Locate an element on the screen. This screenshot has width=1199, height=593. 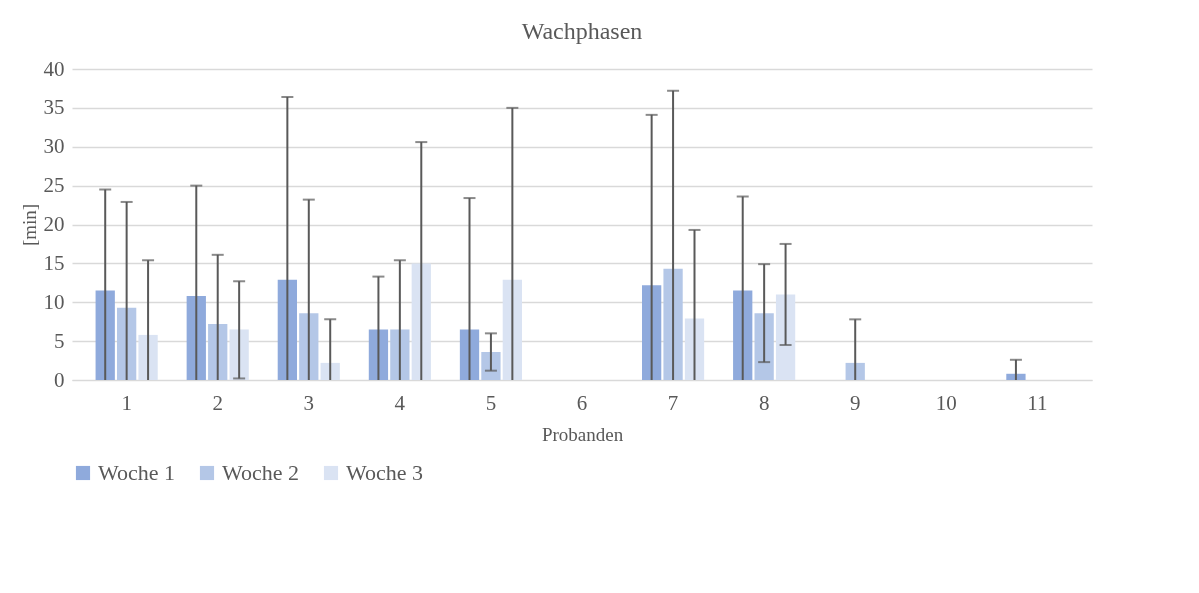
legend-label: Woche 3 is located at coordinates (385, 472).